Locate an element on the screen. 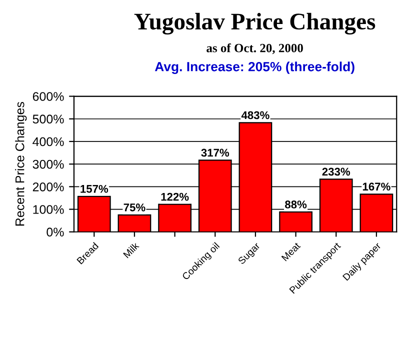 This screenshot has height=339, width=411. y-tick-label: 500% is located at coordinates (48, 119).